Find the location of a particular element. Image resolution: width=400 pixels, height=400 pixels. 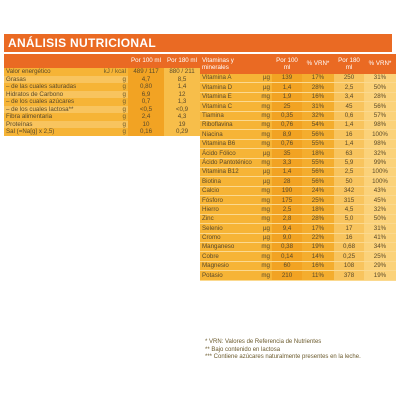

nutrient-name: – de los cuales lactosa** is located at coordinates (52, 109).